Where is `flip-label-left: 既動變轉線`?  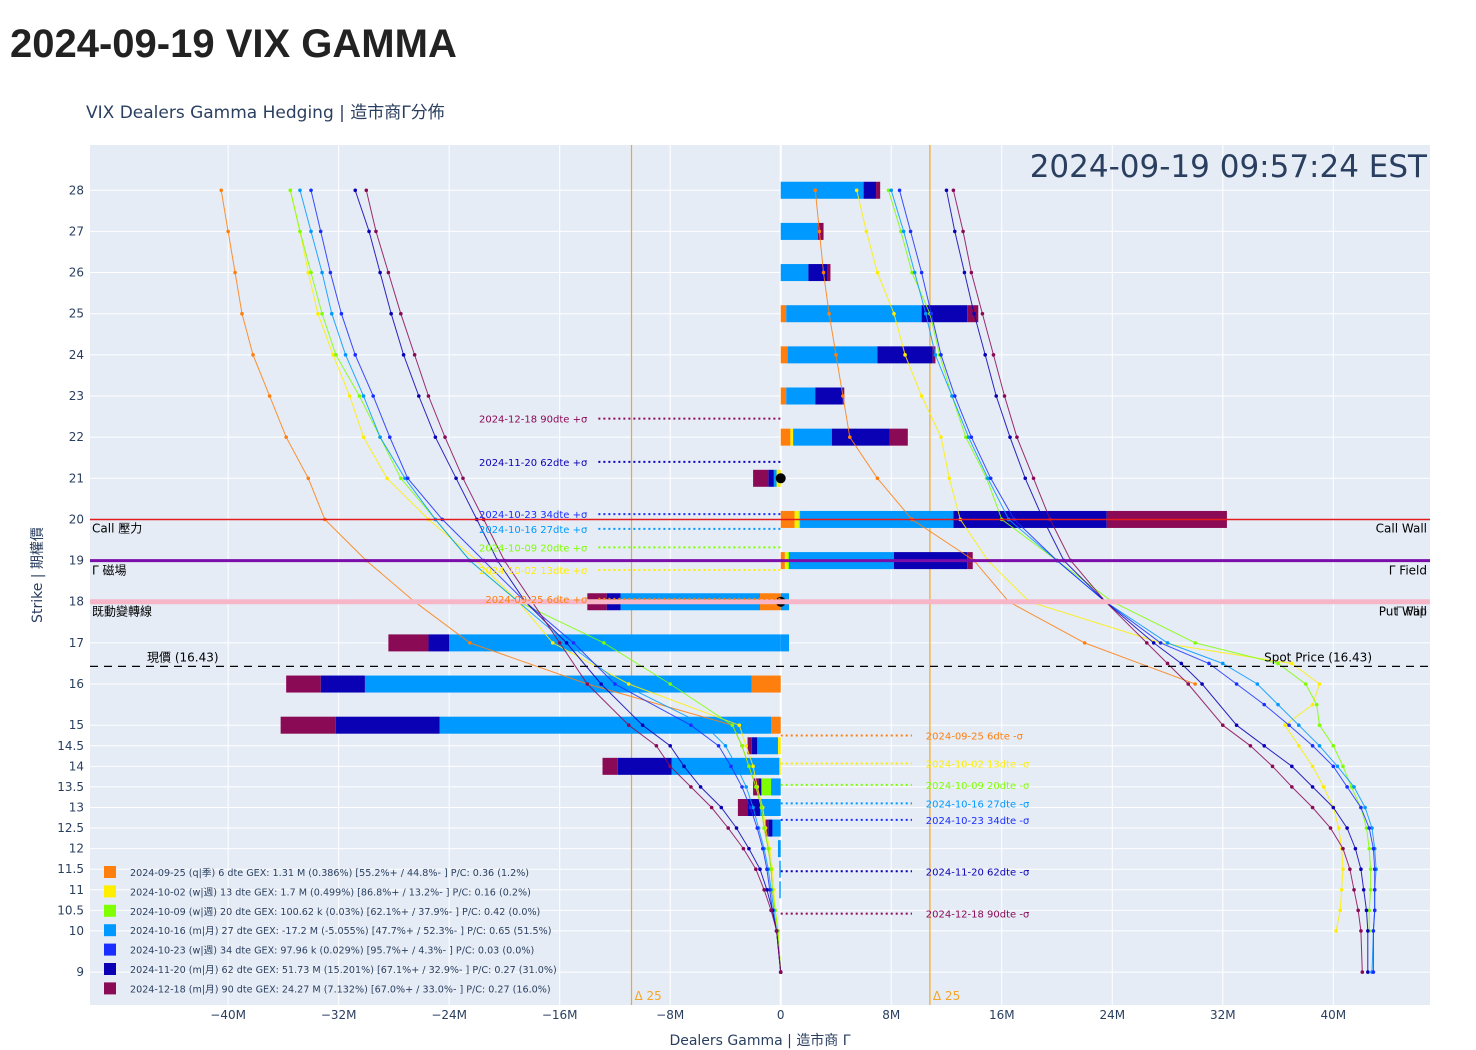
flip-label-left: 既動變轉線 is located at coordinates (122, 611).